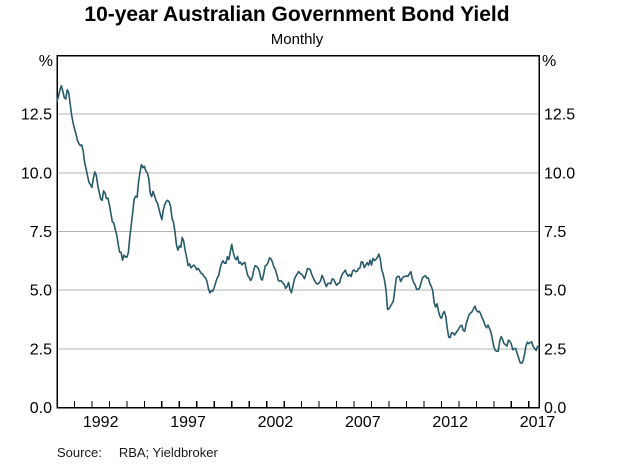  Describe the element at coordinates (41, 291) in the screenshot. I see `y-axis-tick-label-left: 5.0` at that location.